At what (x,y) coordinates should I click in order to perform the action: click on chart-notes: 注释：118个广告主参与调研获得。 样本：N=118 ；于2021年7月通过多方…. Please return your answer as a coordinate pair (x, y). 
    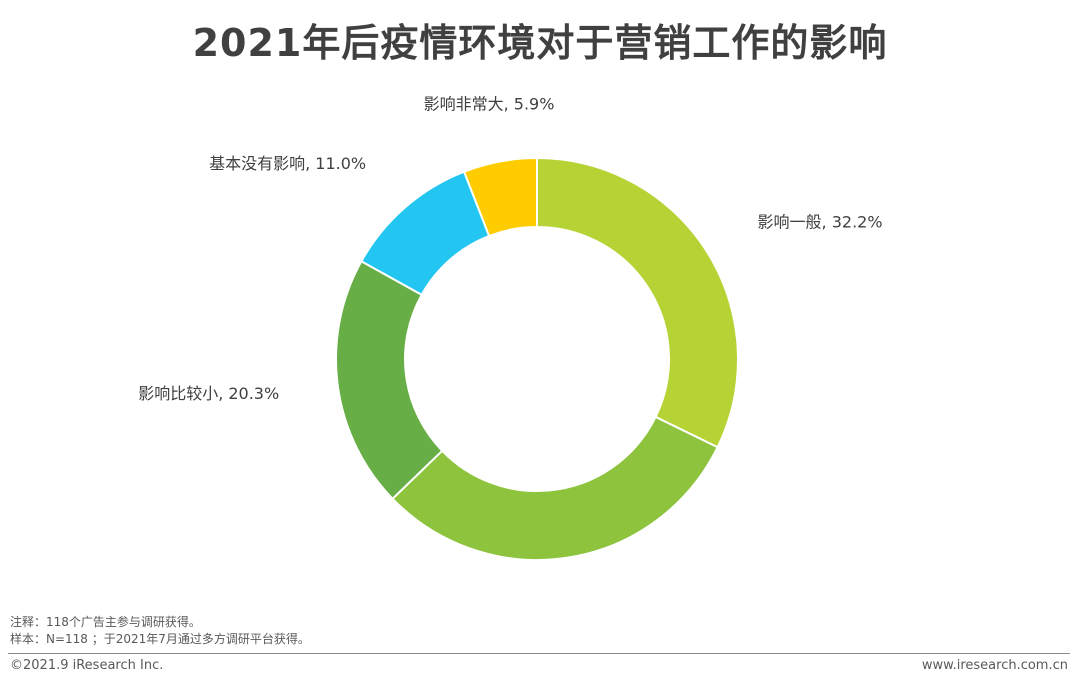
    Looking at the image, I should click on (160, 631).